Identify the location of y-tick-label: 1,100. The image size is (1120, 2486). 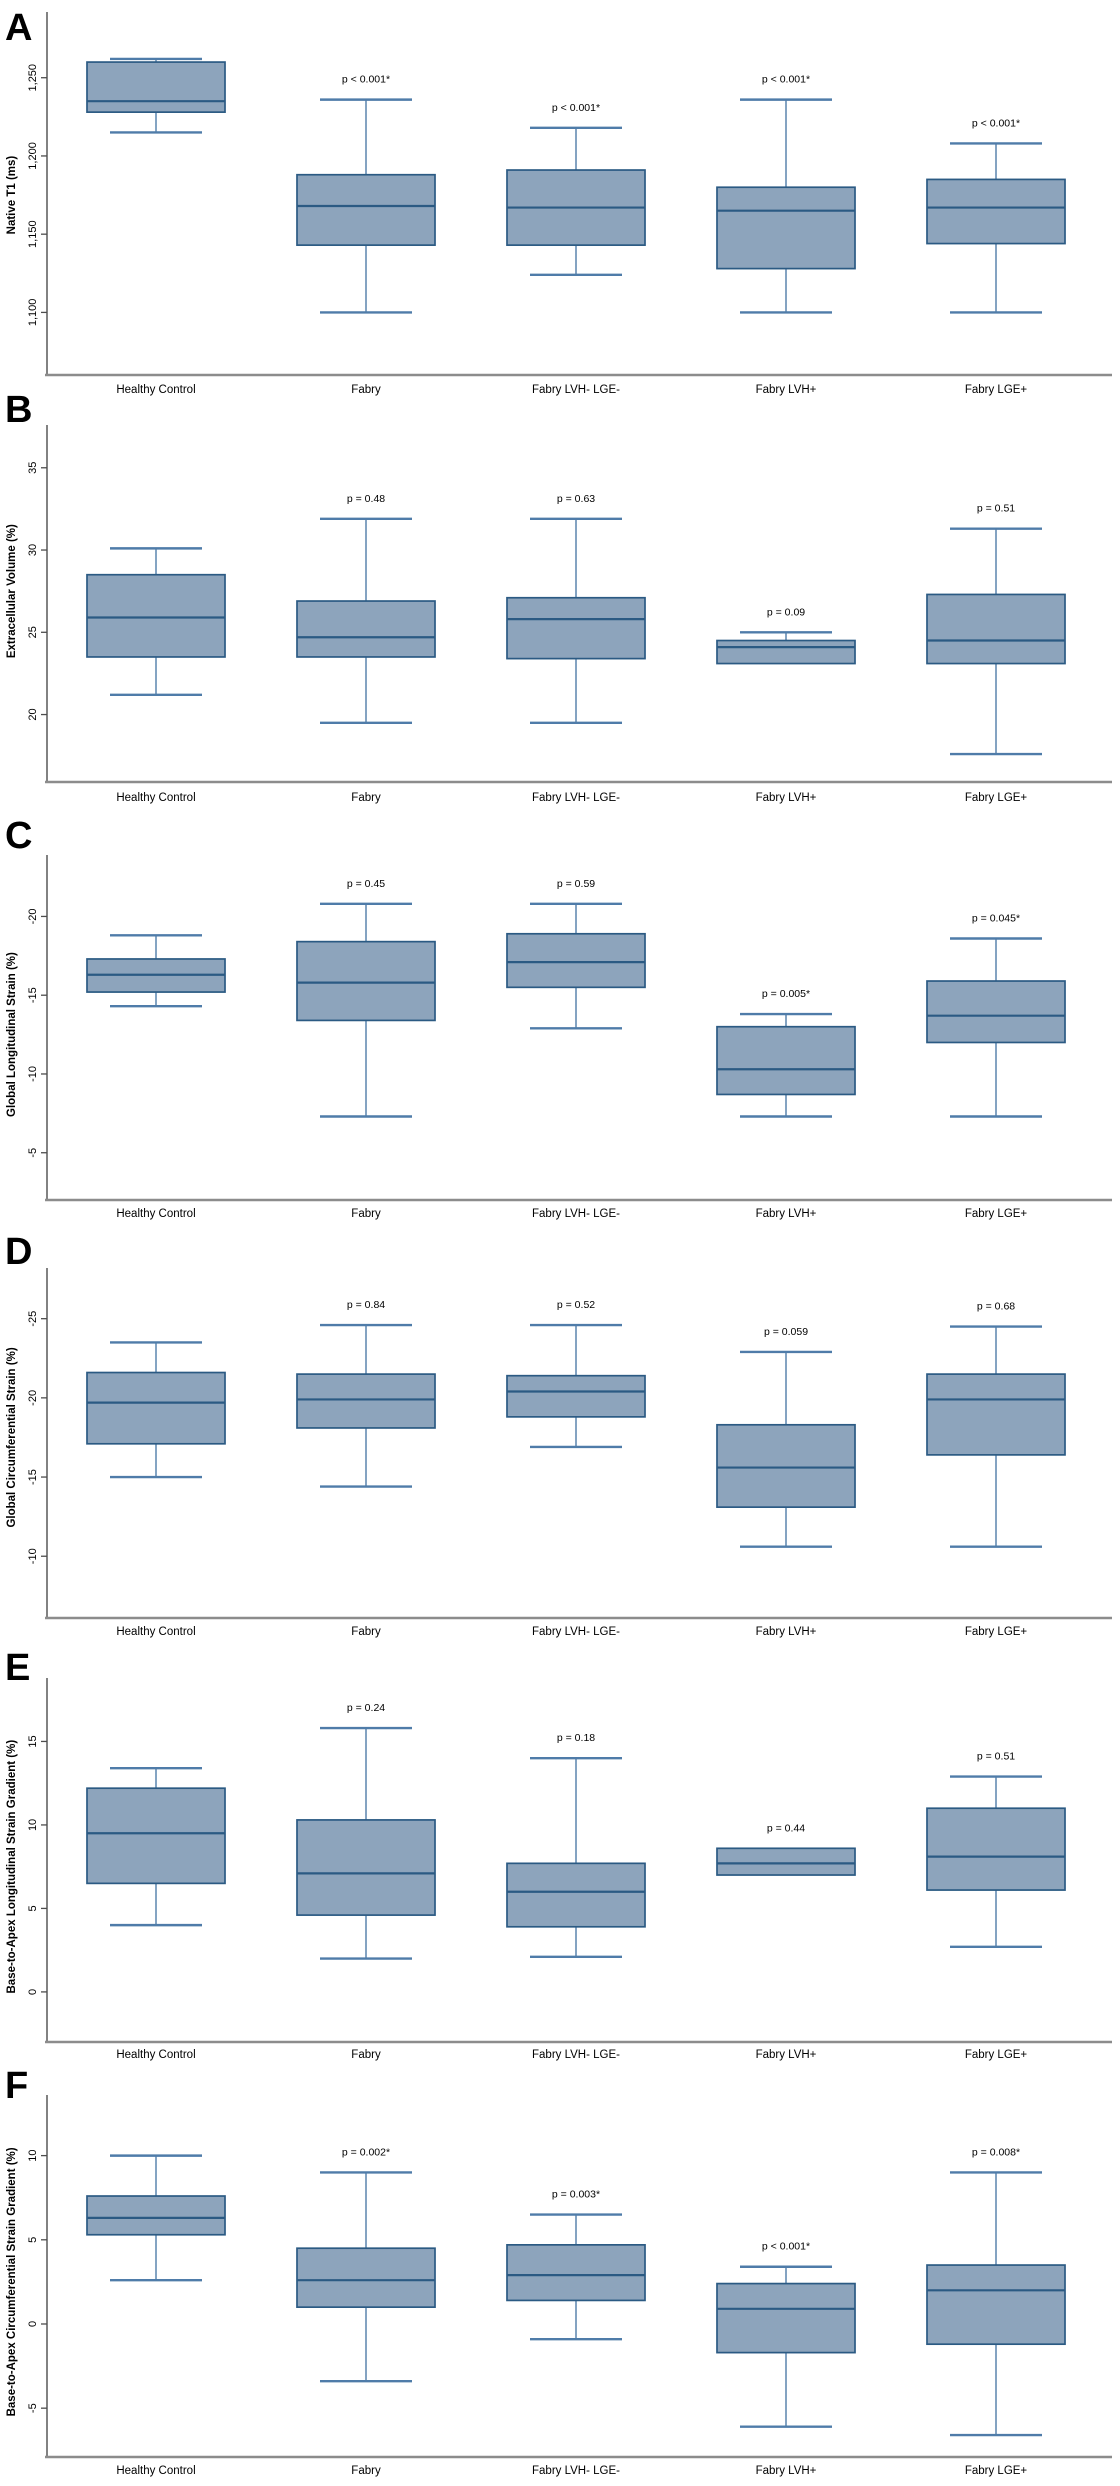
(33, 313).